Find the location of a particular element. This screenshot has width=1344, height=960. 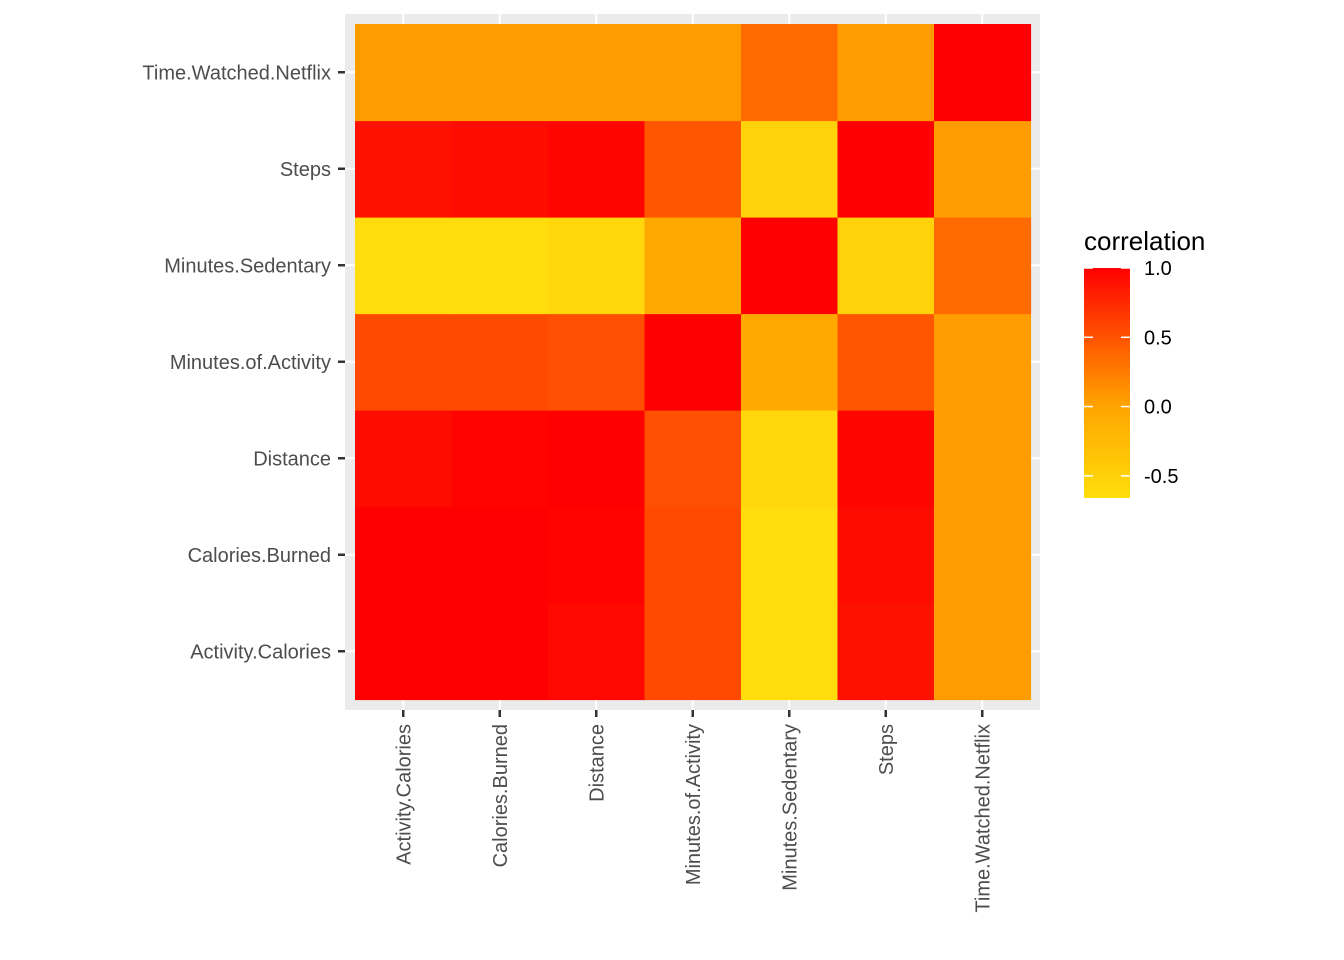

y-tick-label: Activity.Calories is located at coordinates (260, 652).